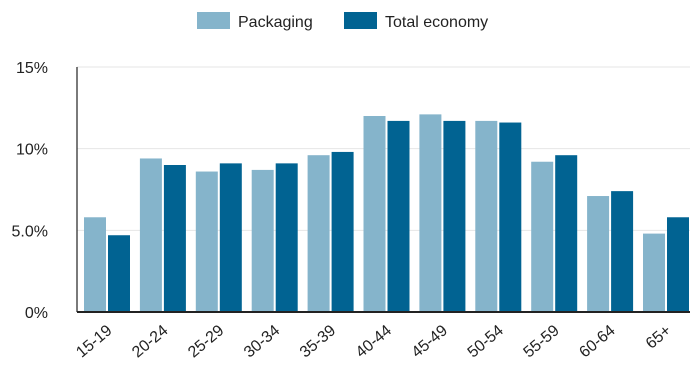  What do you see at coordinates (275, 22) in the screenshot?
I see `legend-label-packaging: Packaging` at bounding box center [275, 22].